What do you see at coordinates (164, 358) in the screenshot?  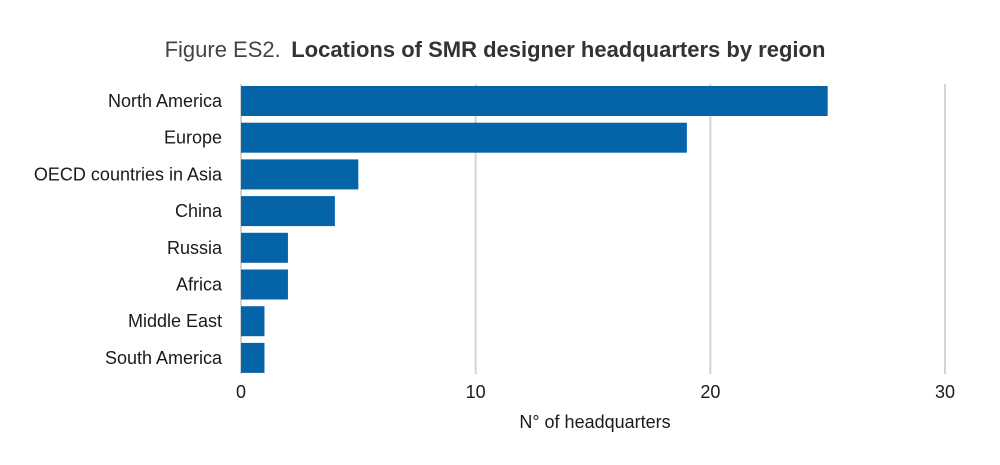 I see `category-label: South America` at bounding box center [164, 358].